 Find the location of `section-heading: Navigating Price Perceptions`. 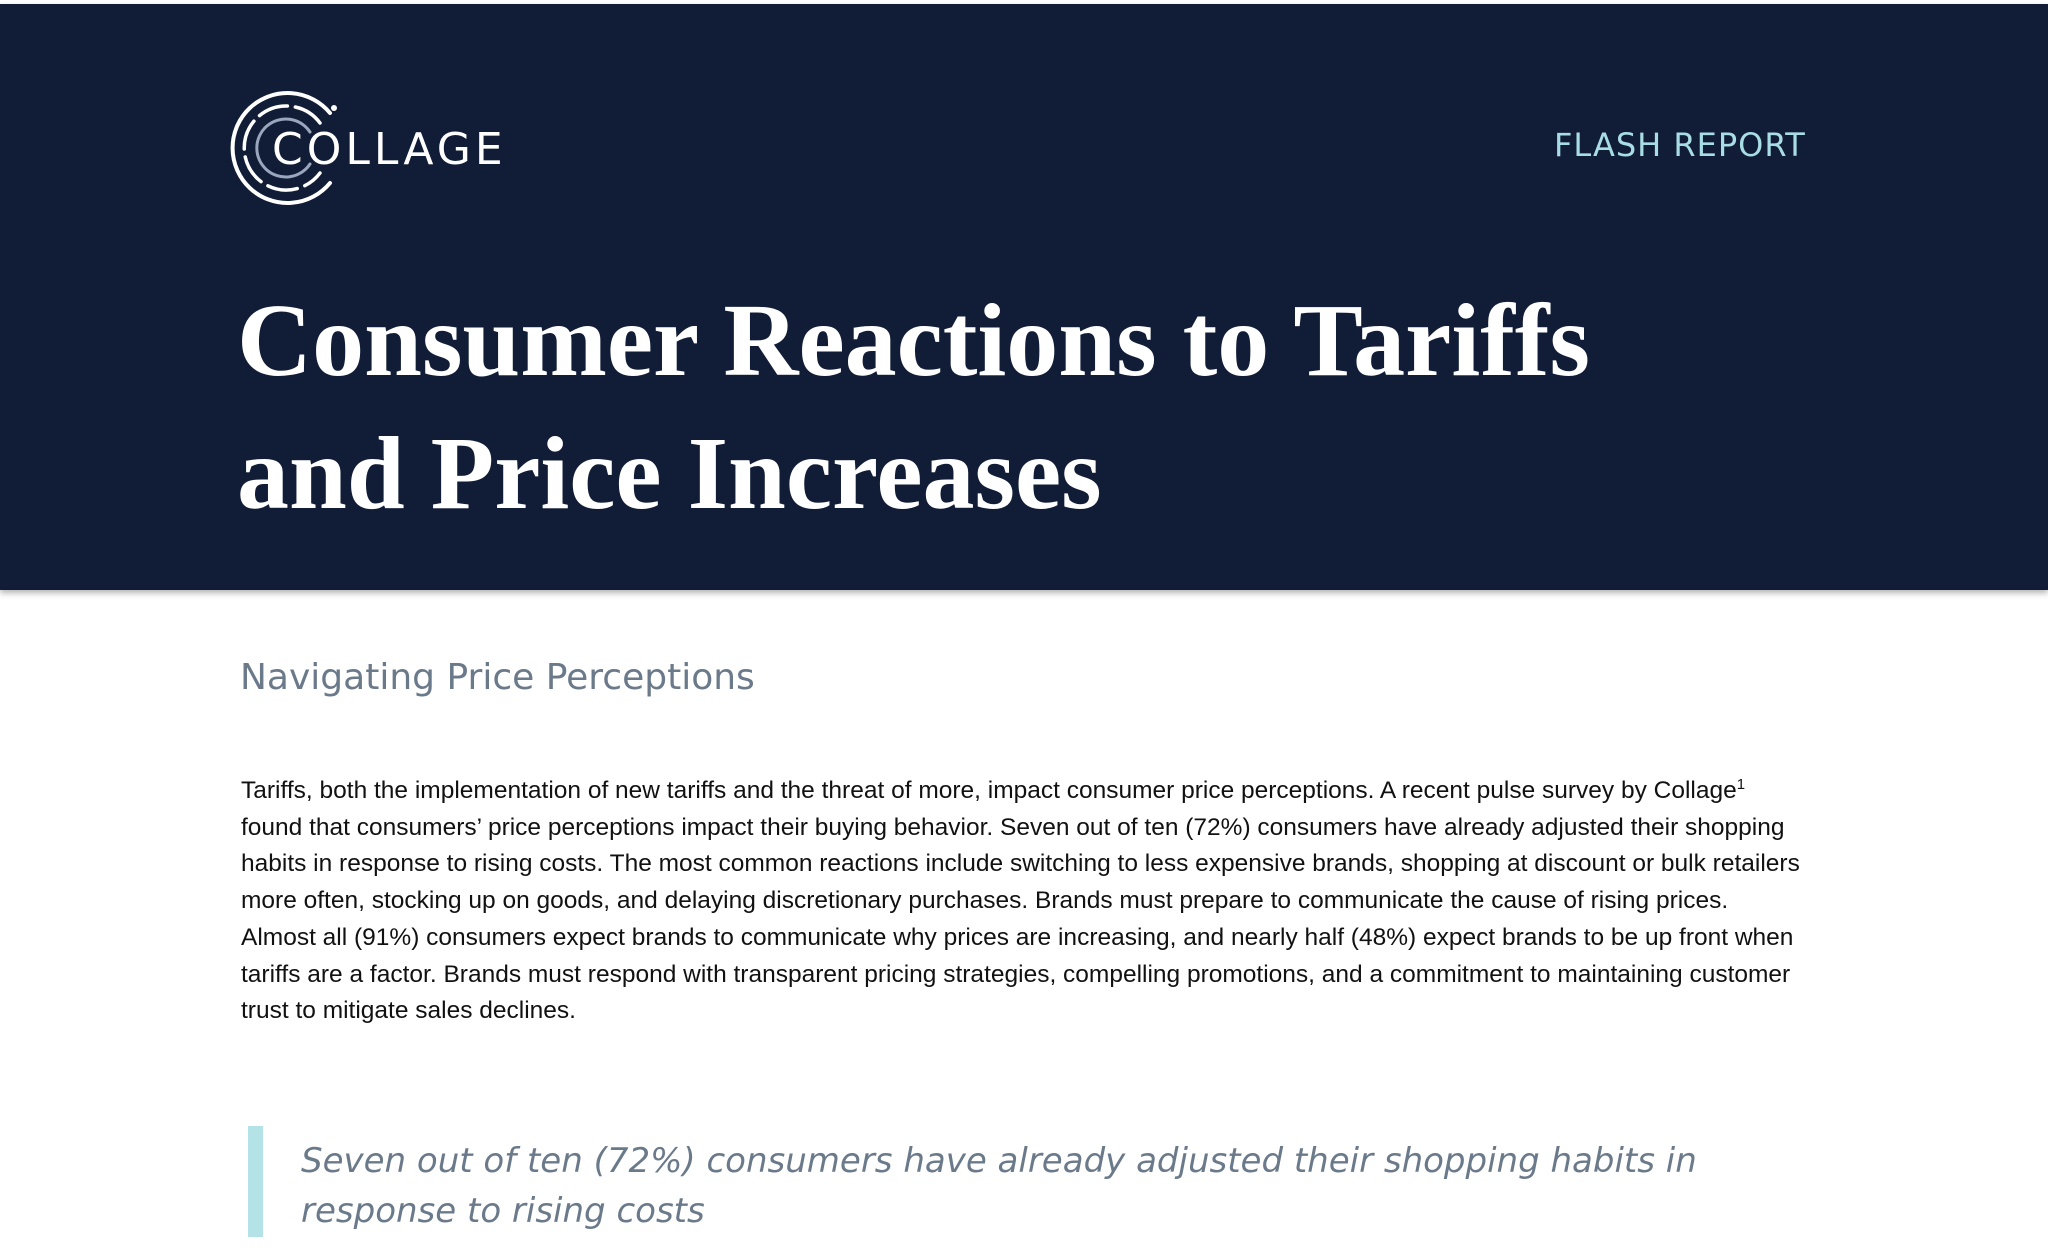

section-heading: Navigating Price Perceptions is located at coordinates (497, 677).